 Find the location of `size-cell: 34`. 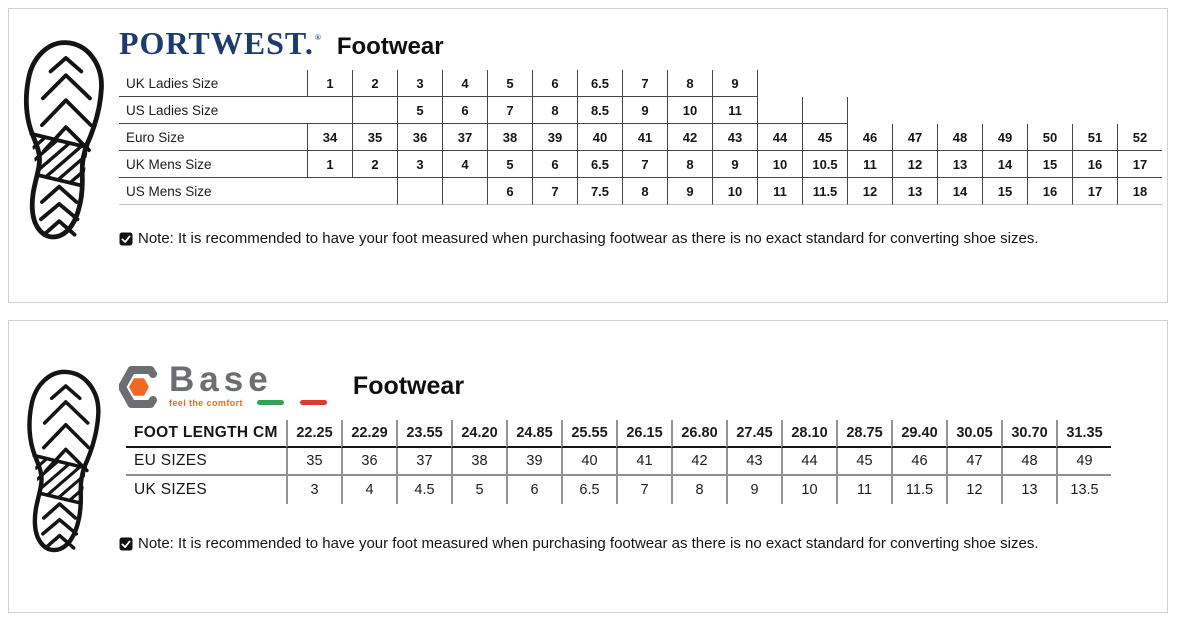

size-cell: 34 is located at coordinates (329, 138).